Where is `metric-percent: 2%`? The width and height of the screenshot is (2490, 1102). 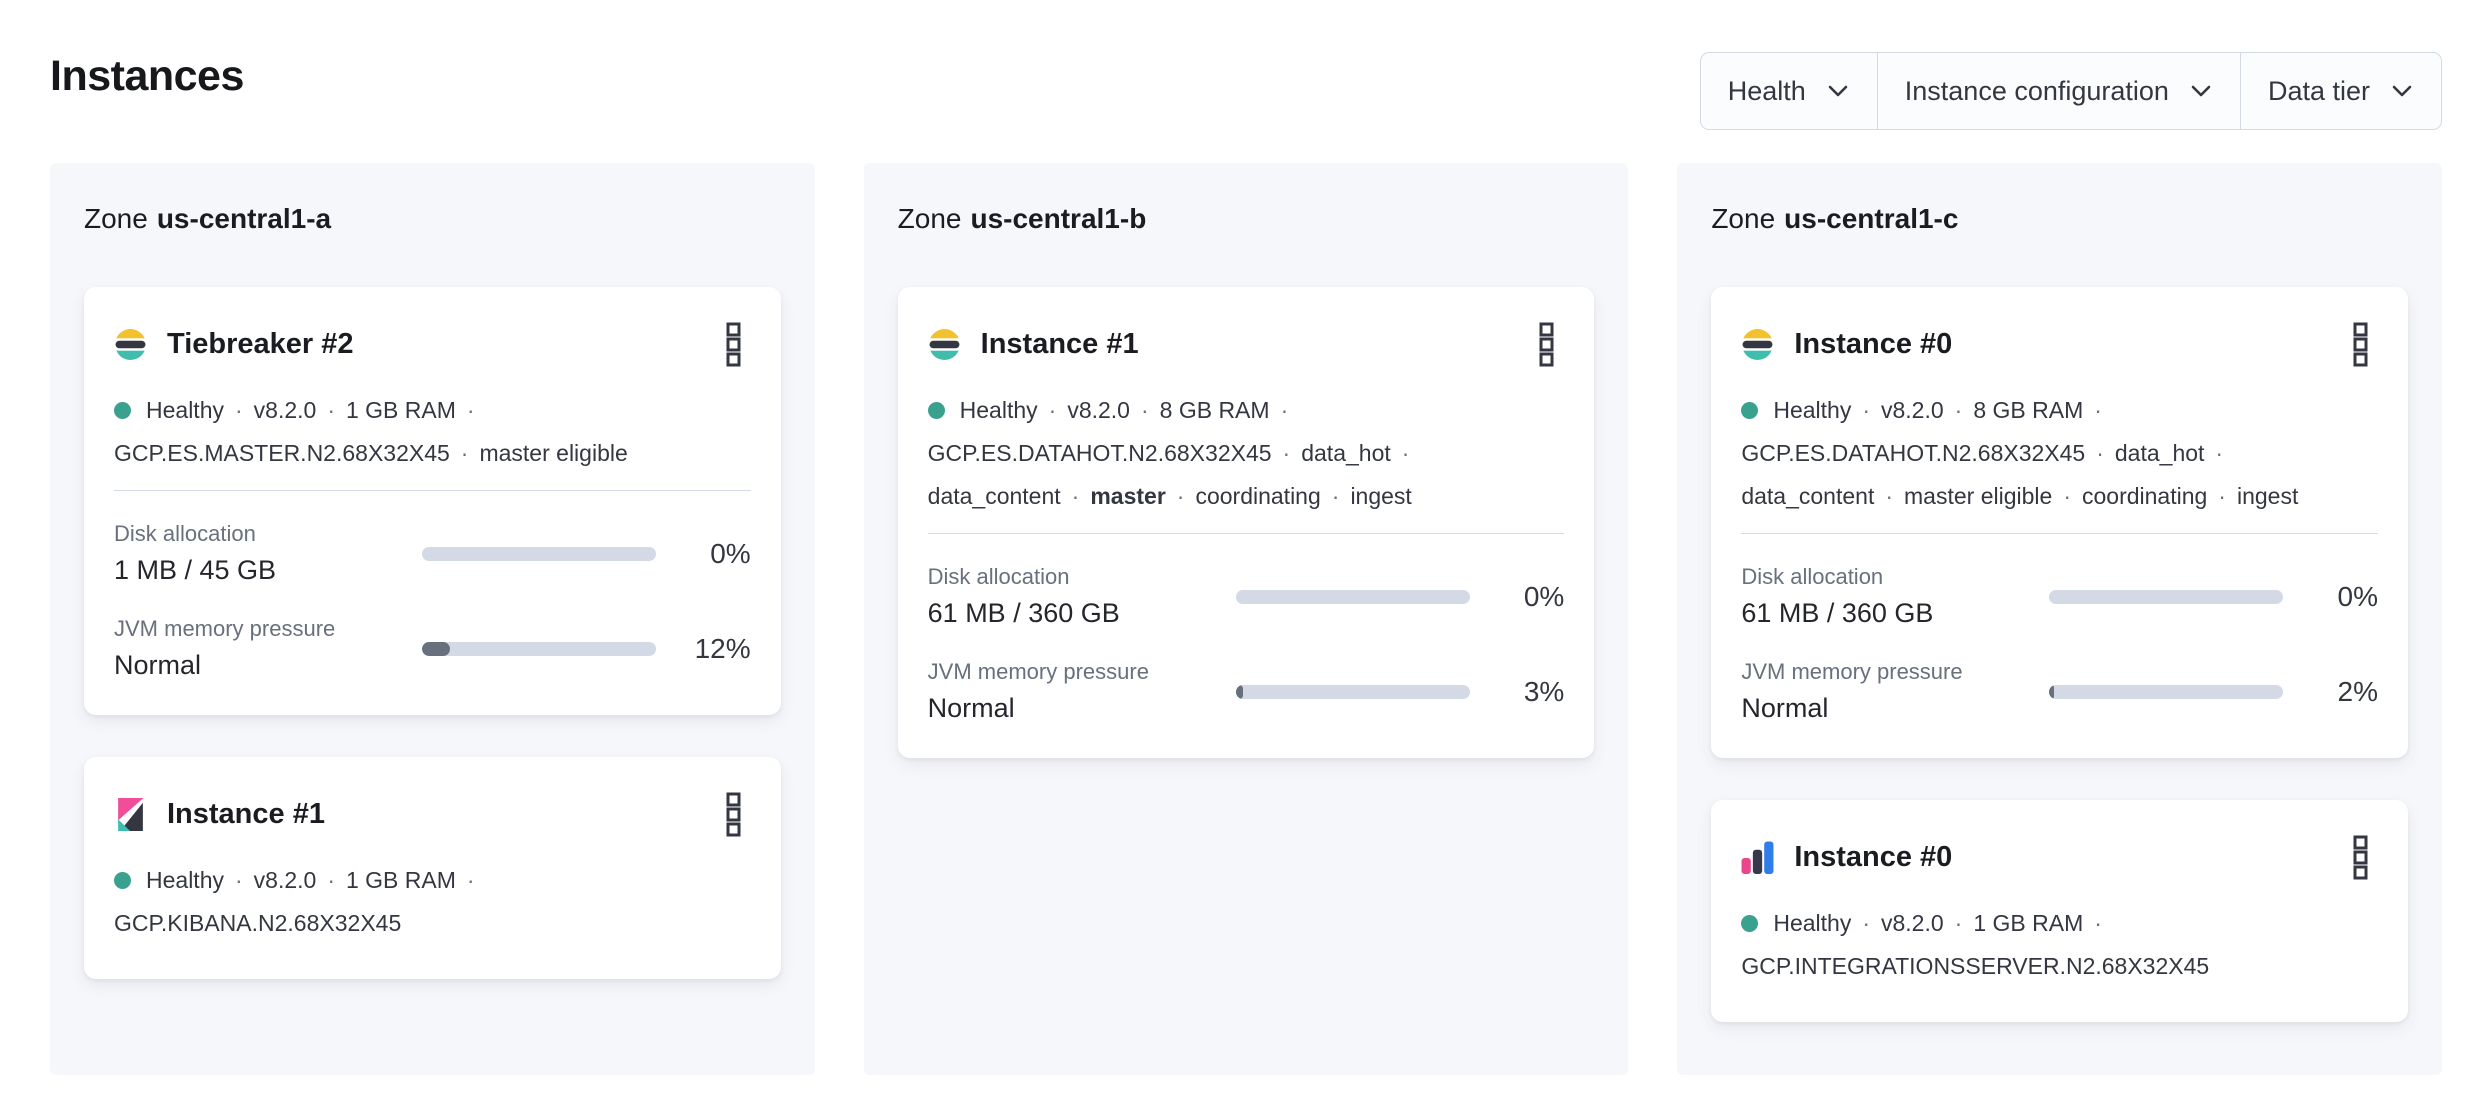 metric-percent: 2% is located at coordinates (2357, 691).